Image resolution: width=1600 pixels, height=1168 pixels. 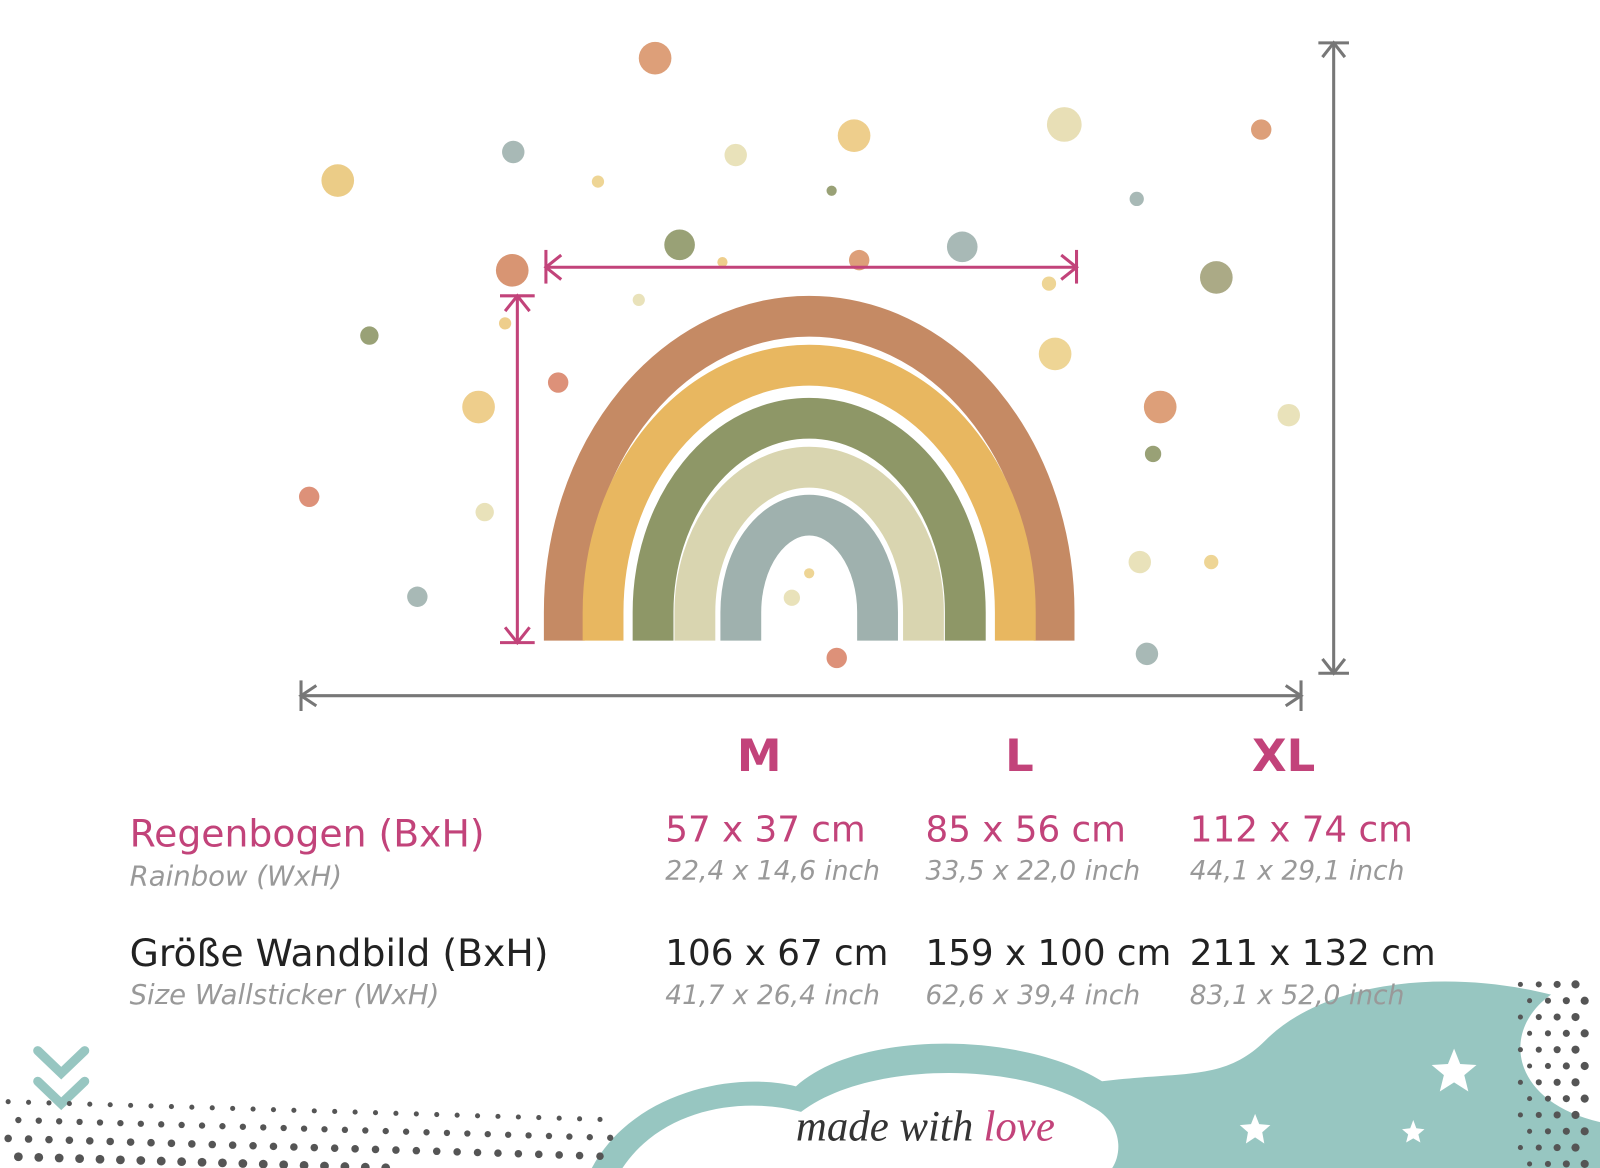 I want to click on made-with: made with, so click(x=884, y=1126).